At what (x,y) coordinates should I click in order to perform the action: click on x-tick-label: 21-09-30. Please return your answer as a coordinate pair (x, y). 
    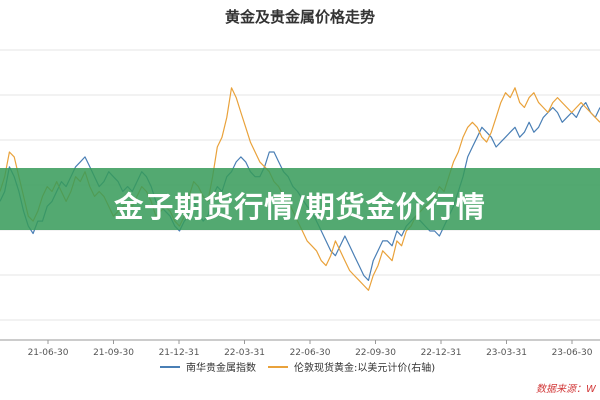
    Looking at the image, I should click on (113, 353).